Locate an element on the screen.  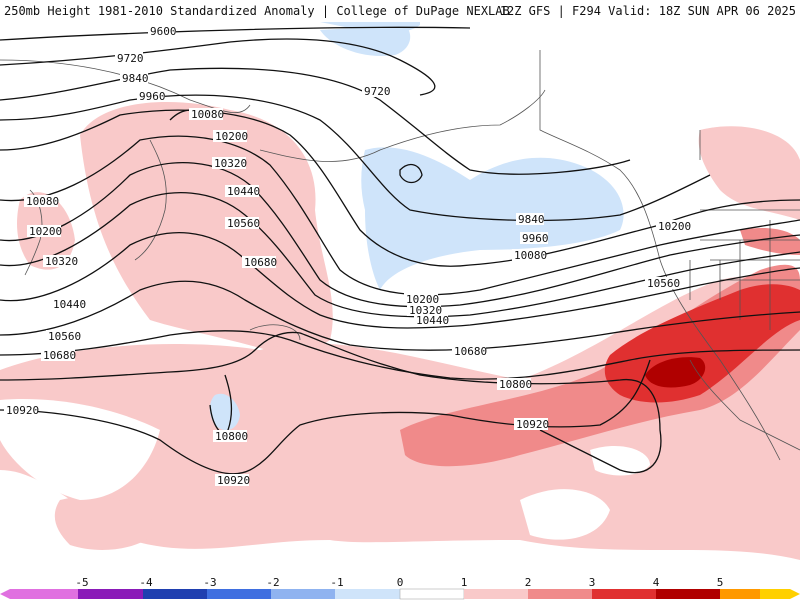
colorbar-tick-label: -4 is located at coordinates (146, 582).